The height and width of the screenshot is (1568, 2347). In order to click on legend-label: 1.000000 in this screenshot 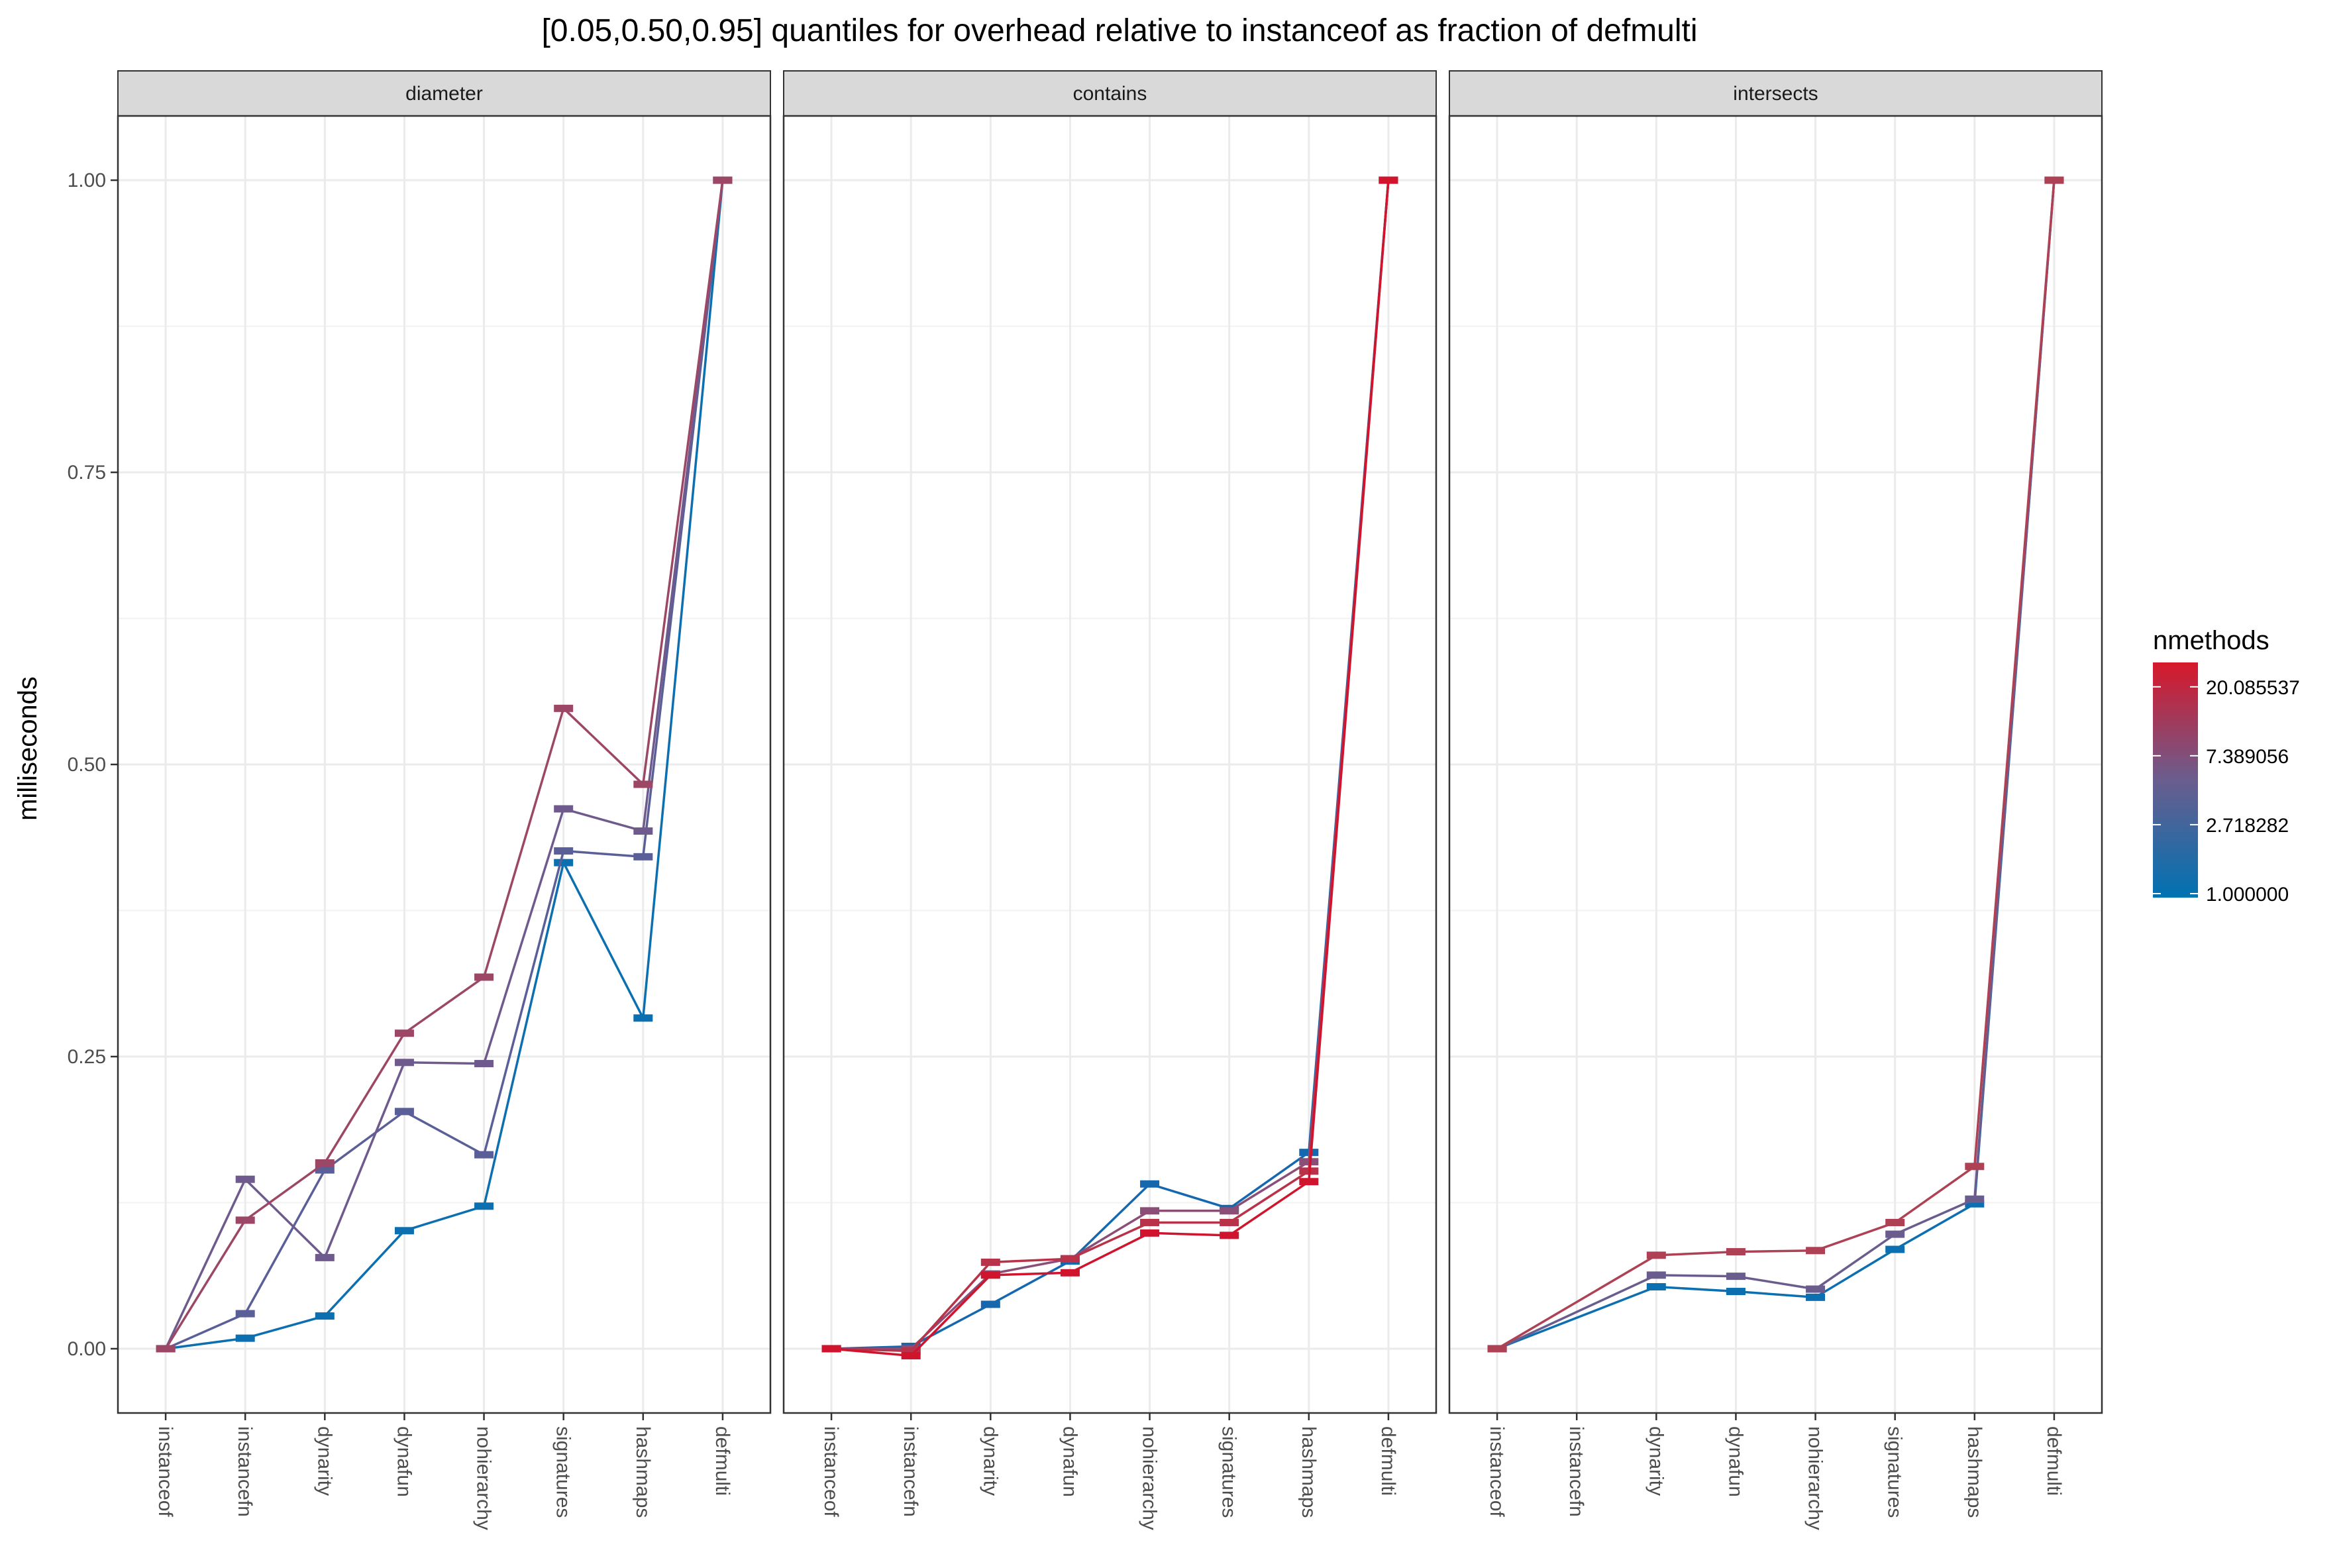, I will do `click(2247, 895)`.